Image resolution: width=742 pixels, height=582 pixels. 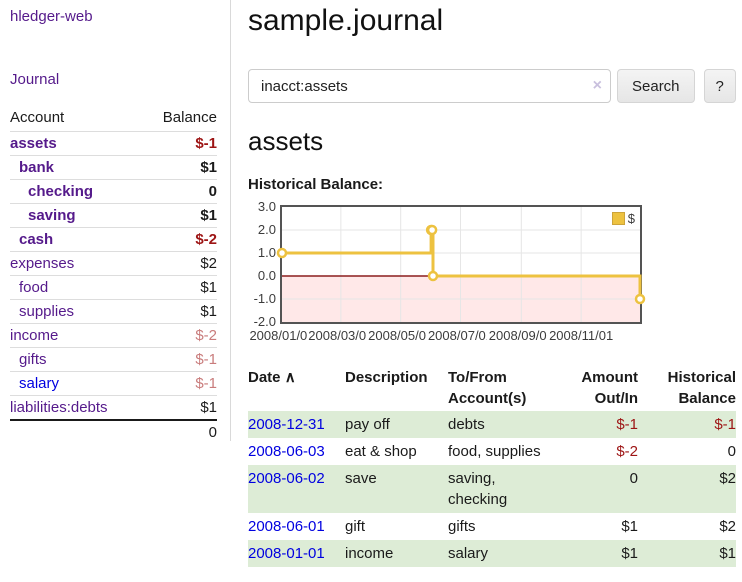 What do you see at coordinates (113, 408) in the screenshot?
I see `account-row: liabilities:debts $1` at bounding box center [113, 408].